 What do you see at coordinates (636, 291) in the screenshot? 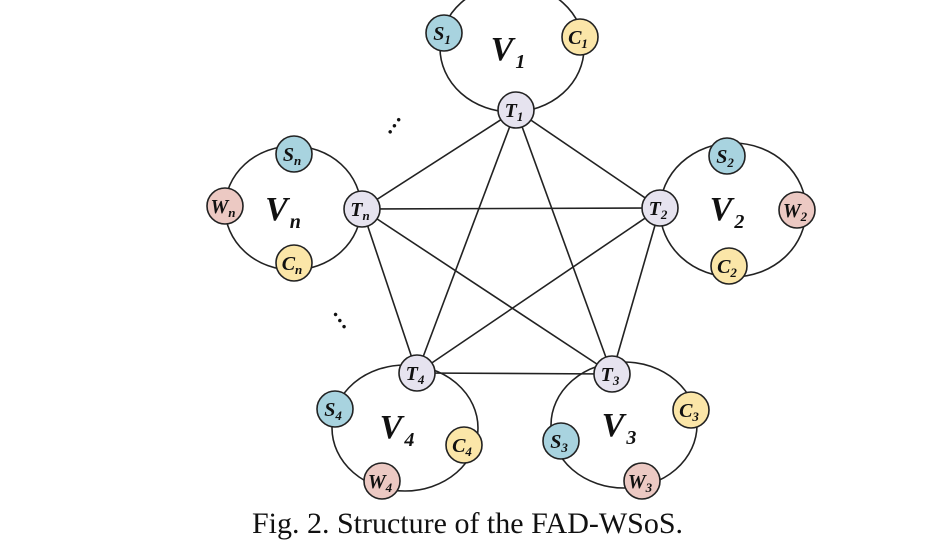
I see `link-t2-t3` at bounding box center [636, 291].